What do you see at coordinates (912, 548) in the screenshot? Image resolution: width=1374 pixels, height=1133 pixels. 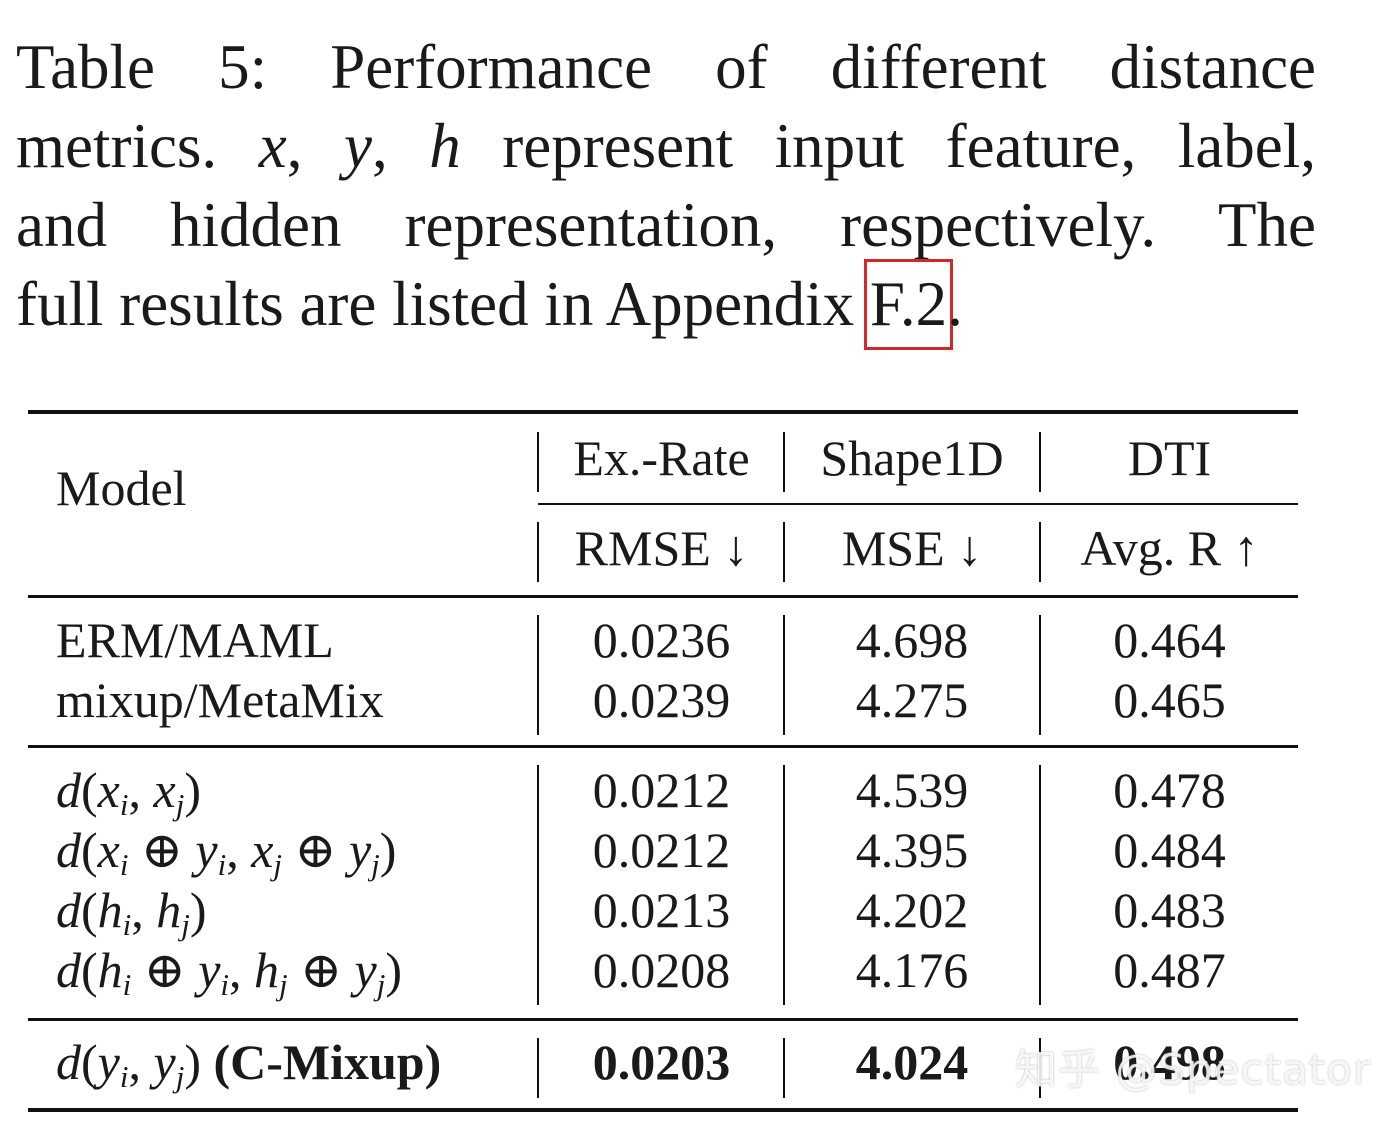 I see `header-metric-mse: MSE ↓` at bounding box center [912, 548].